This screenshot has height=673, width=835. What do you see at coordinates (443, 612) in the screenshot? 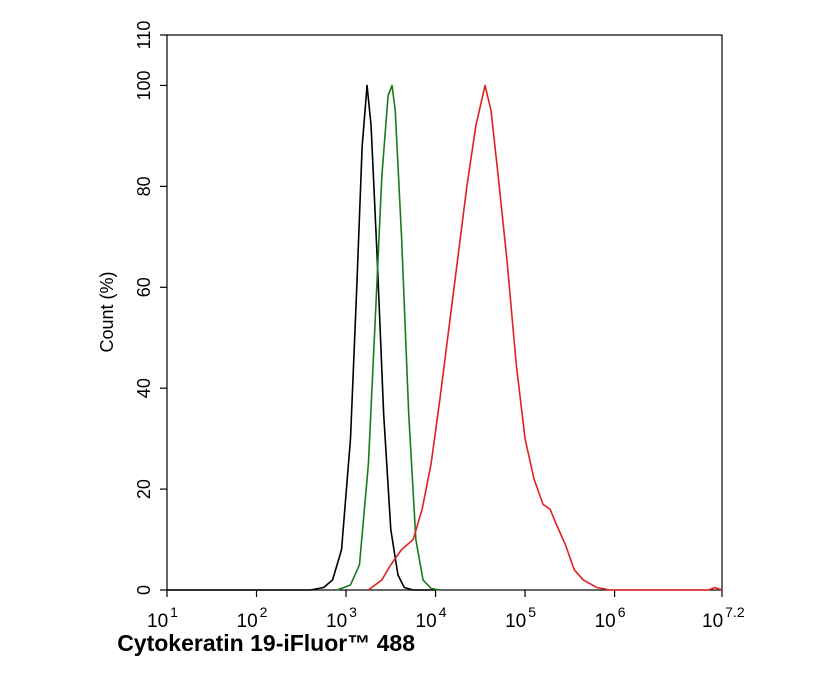
I see `x-tick-power: 4` at bounding box center [443, 612].